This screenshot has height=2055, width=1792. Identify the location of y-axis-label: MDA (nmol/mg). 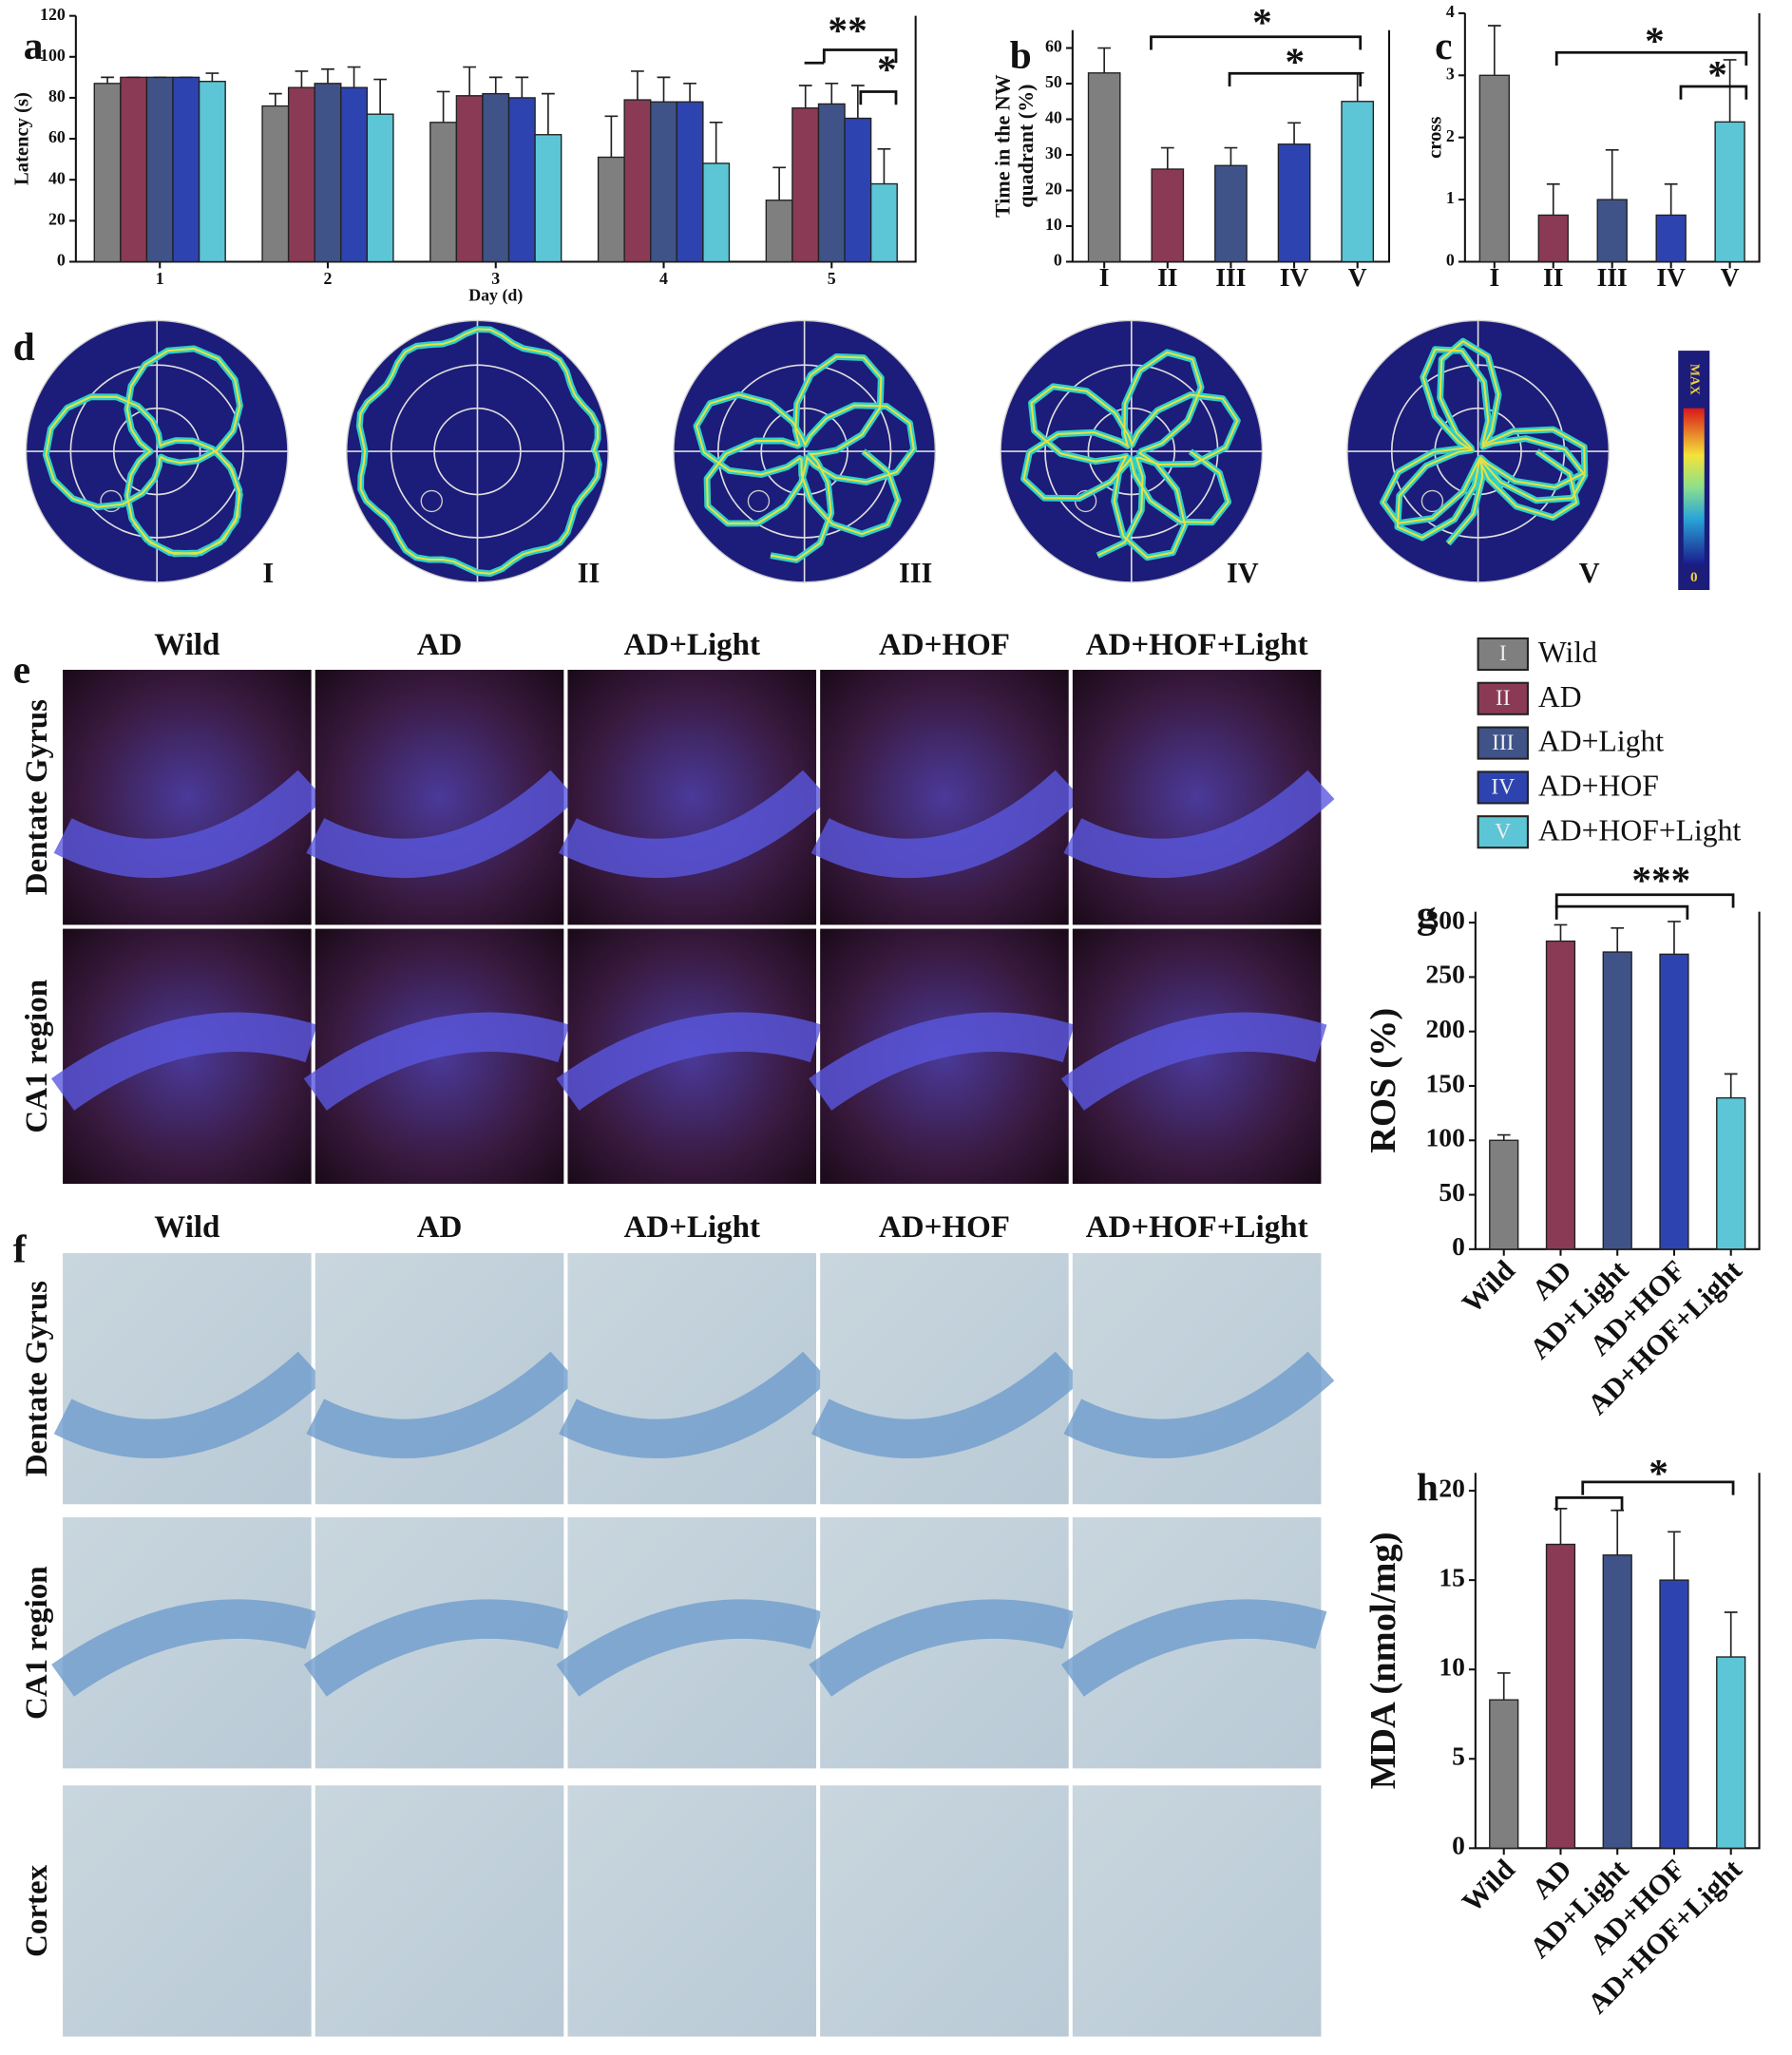
(1383, 1660).